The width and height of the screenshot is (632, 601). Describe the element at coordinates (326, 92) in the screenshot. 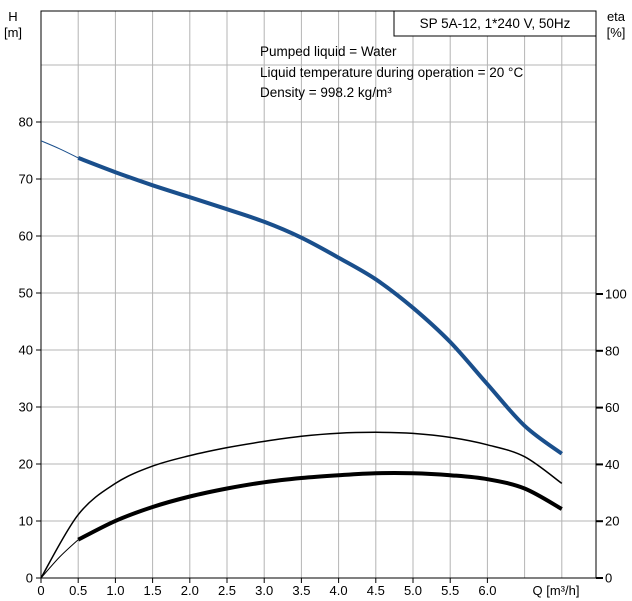

I see `info-line-density: Density = 998.2 kg/m³` at that location.